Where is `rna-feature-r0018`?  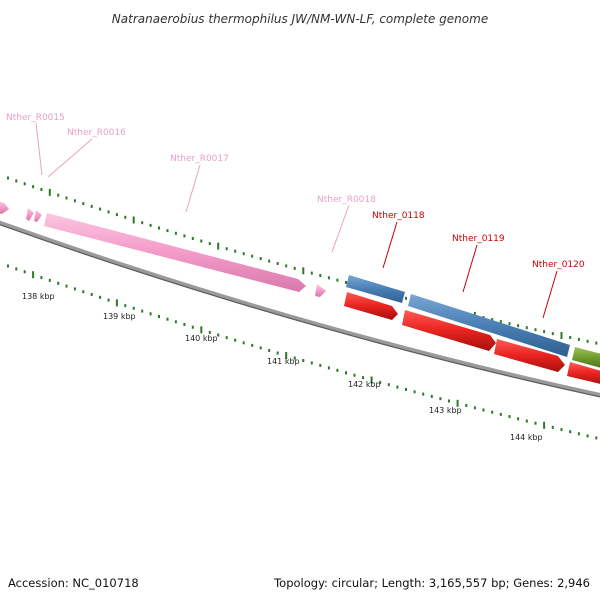
rna-feature-r0018 is located at coordinates (320, 290).